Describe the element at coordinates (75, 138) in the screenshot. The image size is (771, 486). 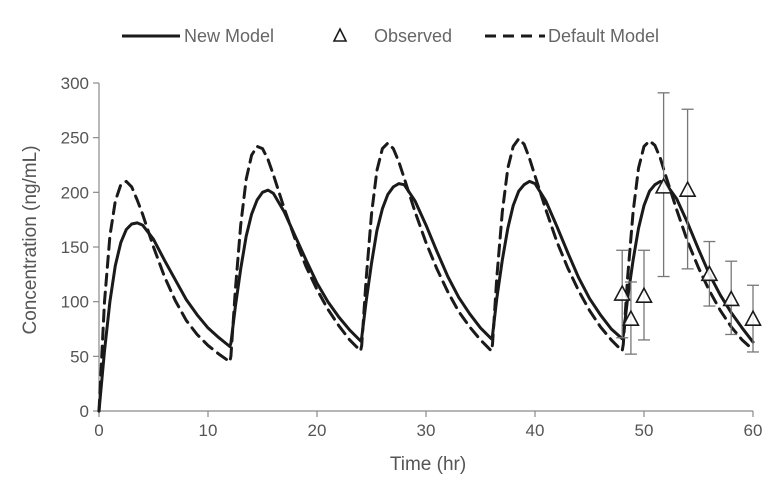
I see `y-tick-label: 250` at that location.